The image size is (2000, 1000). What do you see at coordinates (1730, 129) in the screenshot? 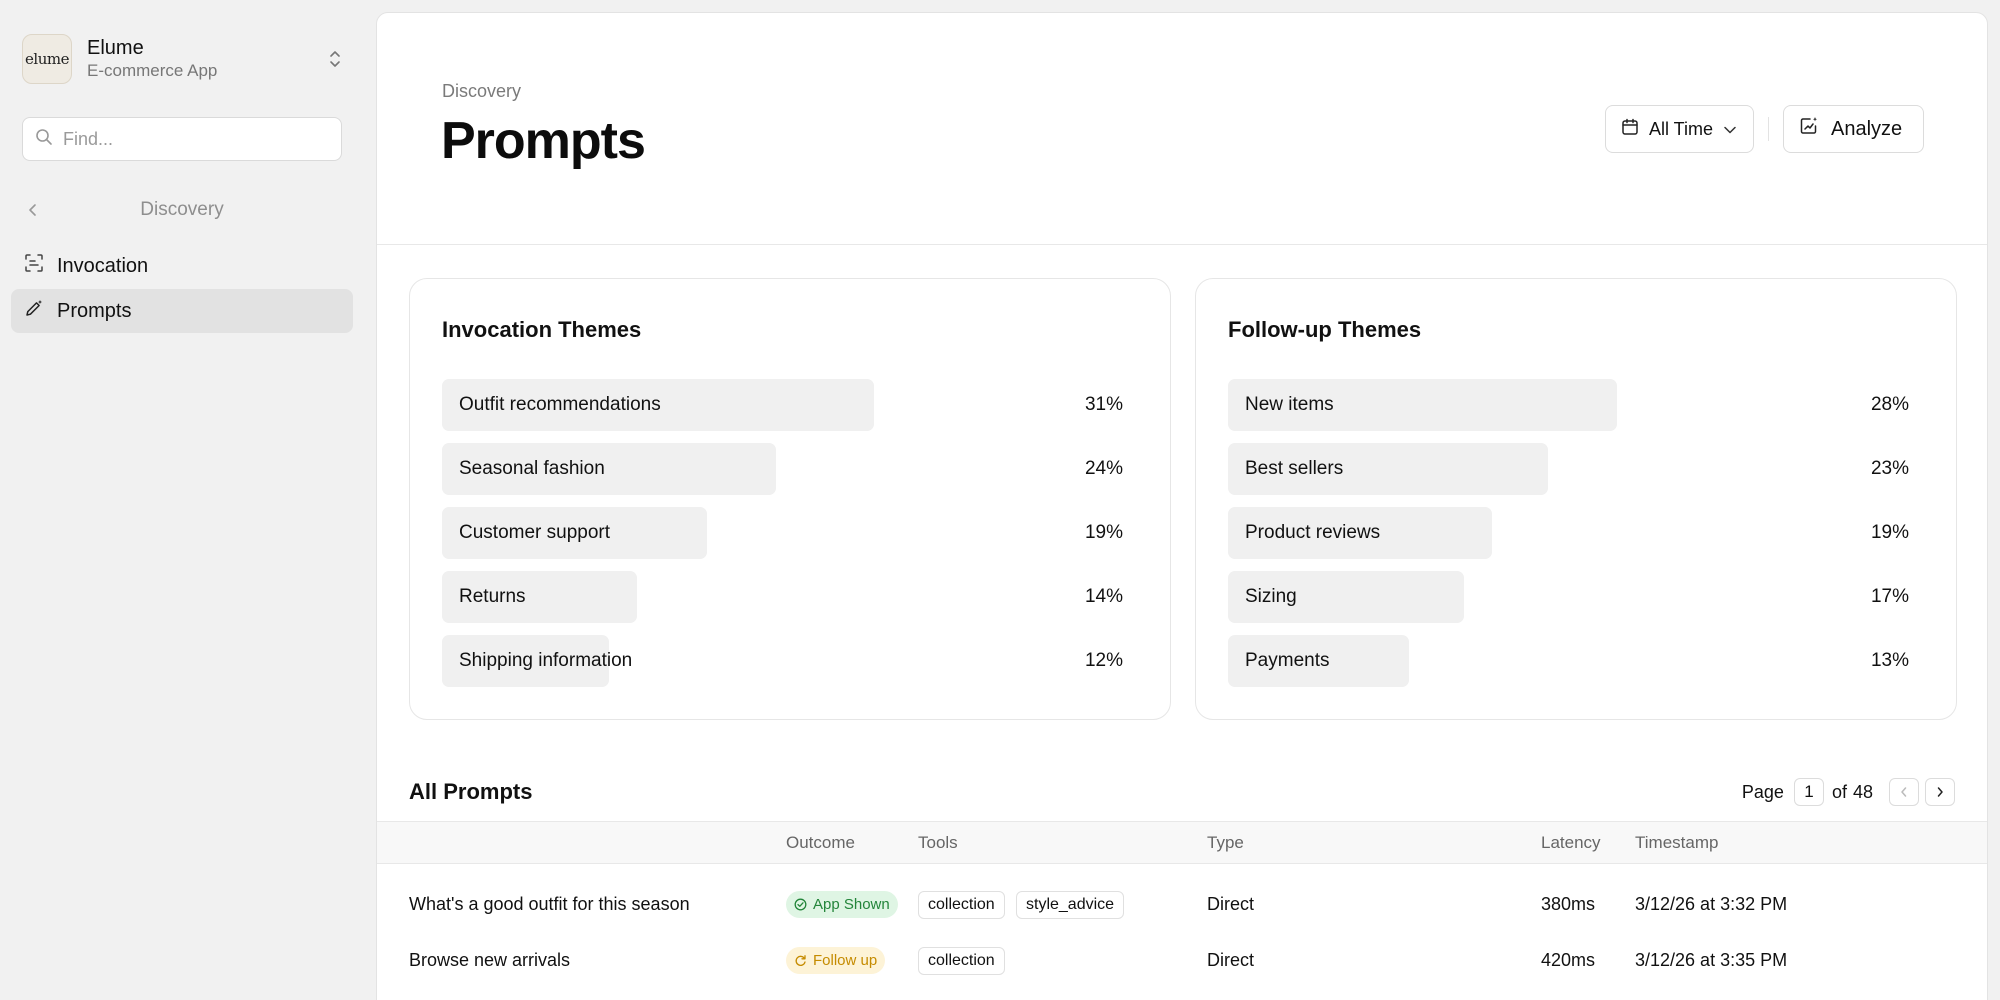
I see `chevron-down-icon` at bounding box center [1730, 129].